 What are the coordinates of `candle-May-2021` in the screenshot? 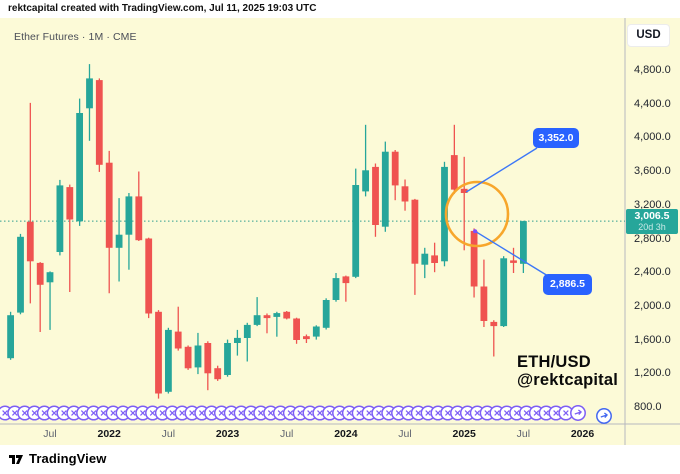 It's located at (30, 203).